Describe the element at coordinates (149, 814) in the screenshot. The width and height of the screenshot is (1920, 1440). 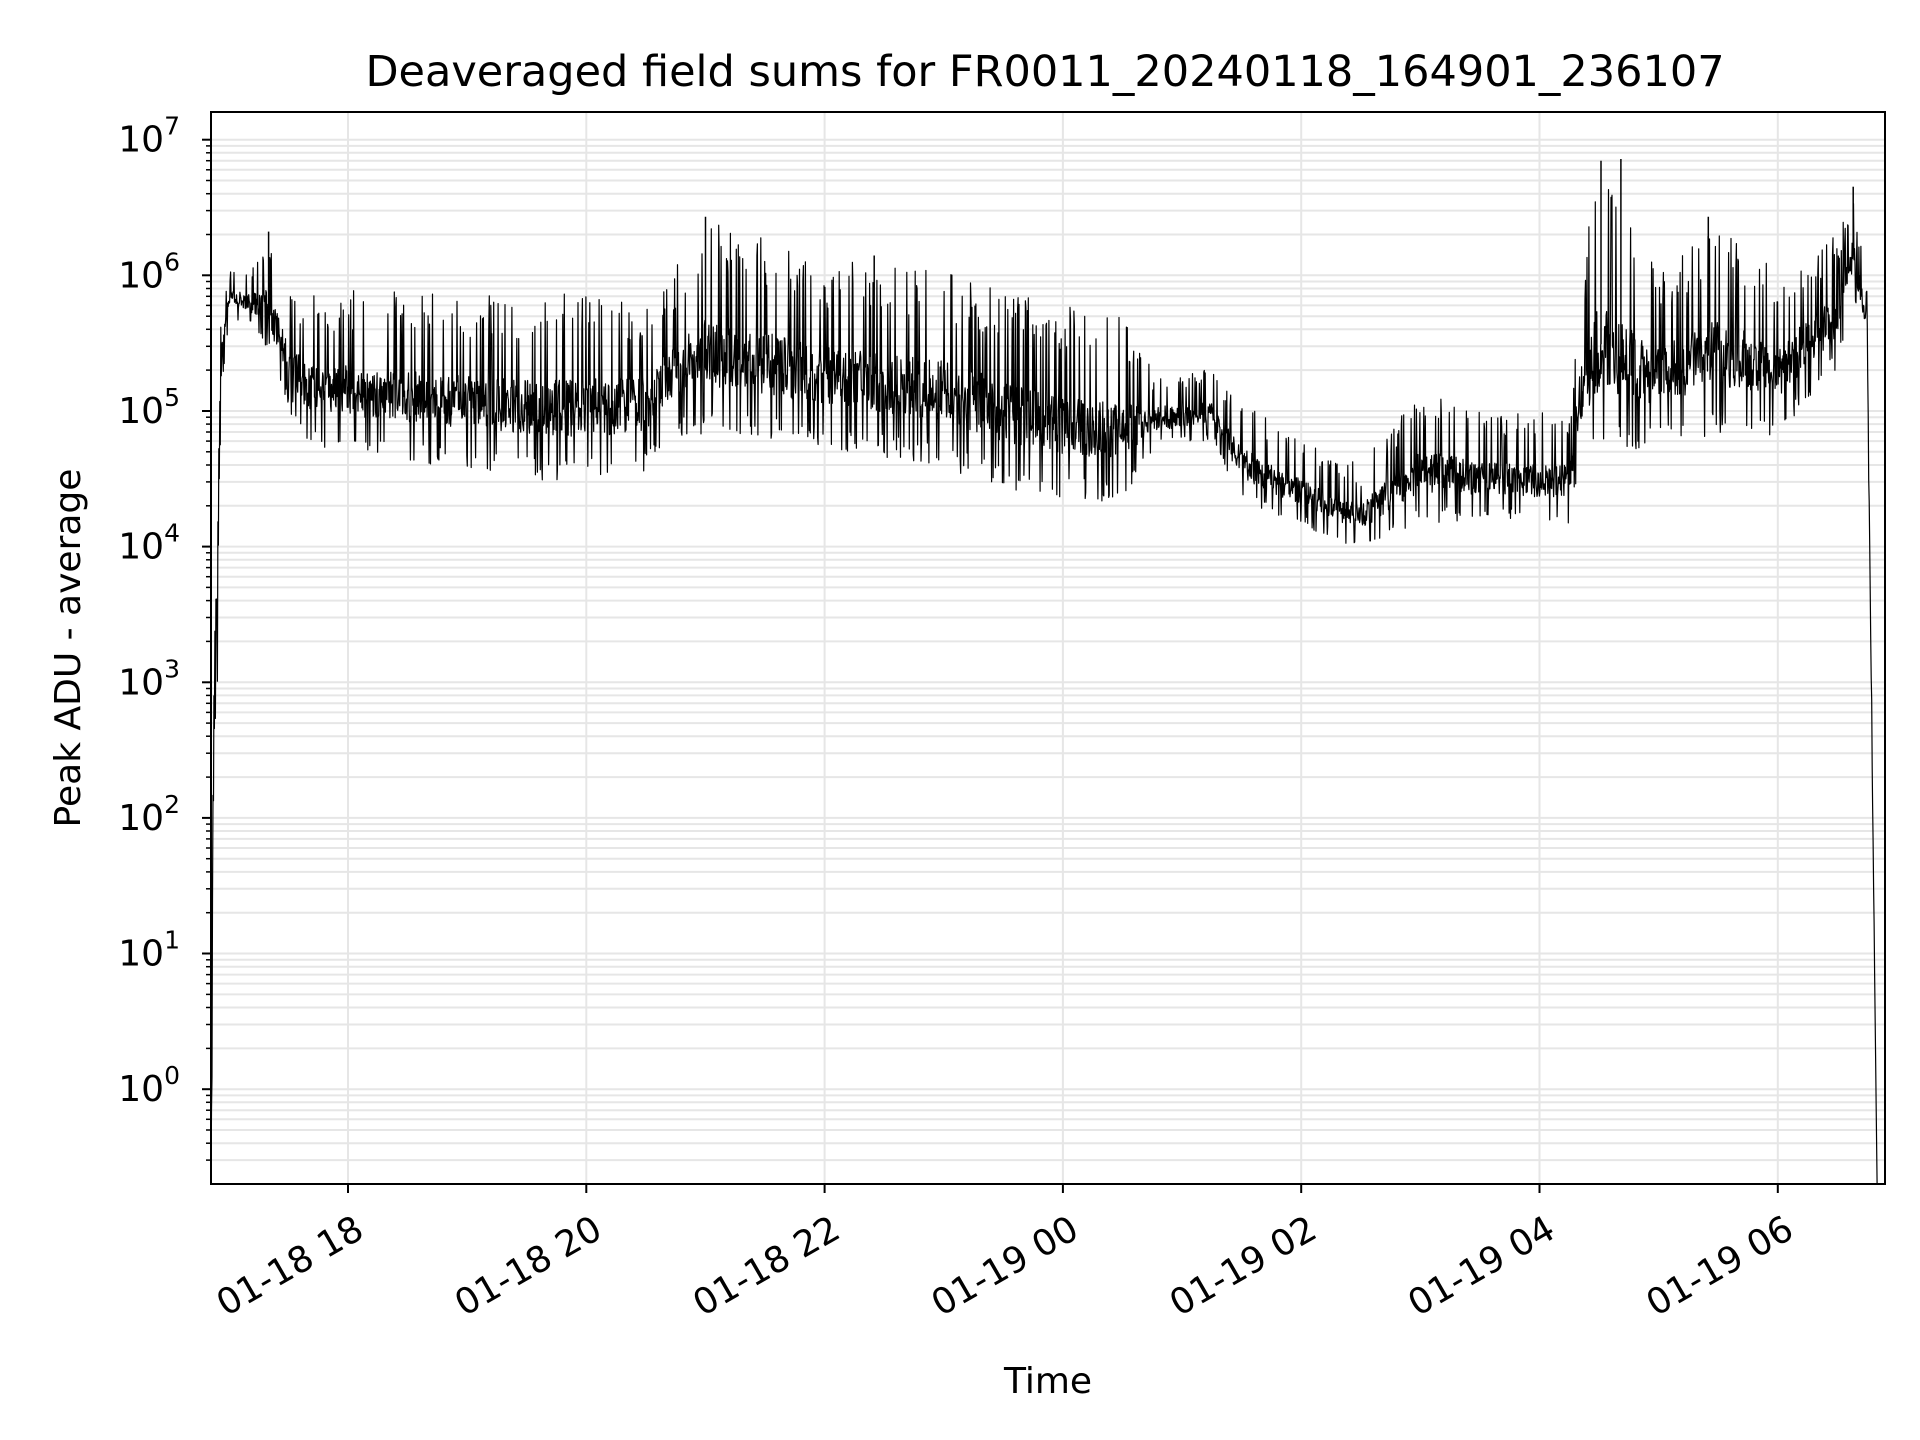
I see `y-tick-label: 10²` at that location.